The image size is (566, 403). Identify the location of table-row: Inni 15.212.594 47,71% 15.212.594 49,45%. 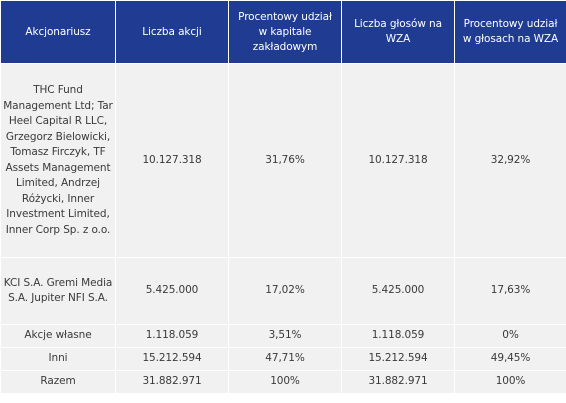
(283, 359).